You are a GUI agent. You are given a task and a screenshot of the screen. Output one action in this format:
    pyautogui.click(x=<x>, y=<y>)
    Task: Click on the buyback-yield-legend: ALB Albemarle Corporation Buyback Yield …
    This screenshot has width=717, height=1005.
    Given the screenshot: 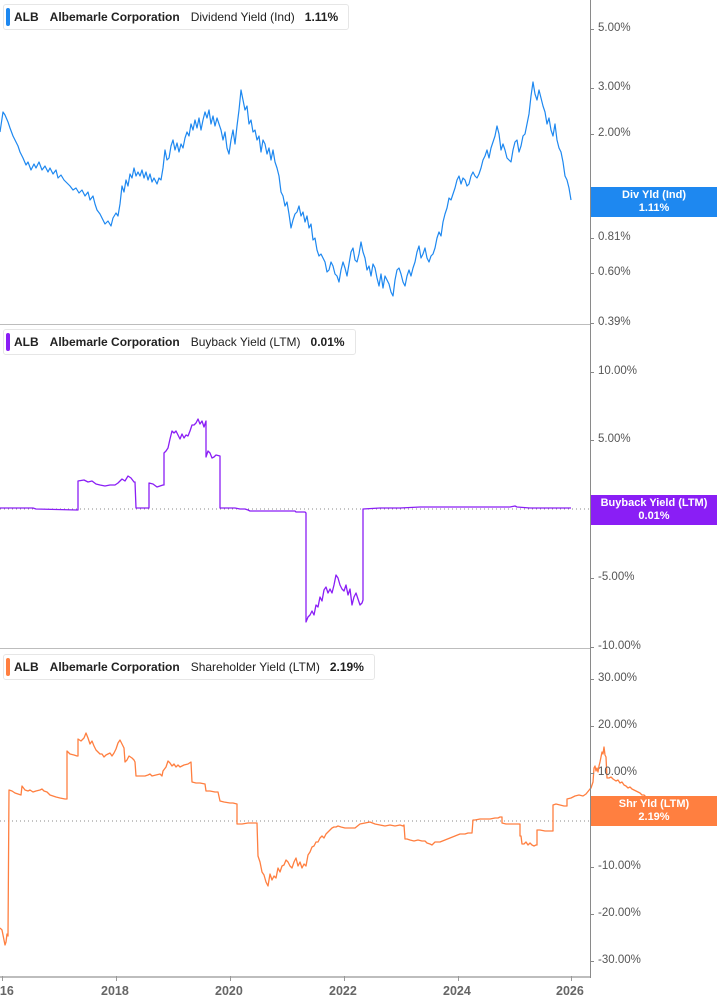 What is the action you would take?
    pyautogui.click(x=179, y=342)
    